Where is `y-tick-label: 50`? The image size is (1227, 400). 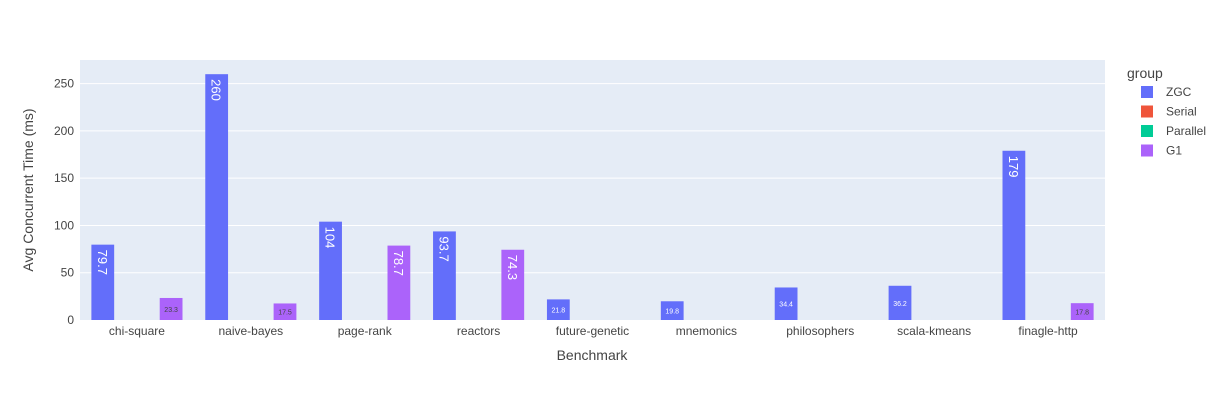
y-tick-label: 50 is located at coordinates (68, 273).